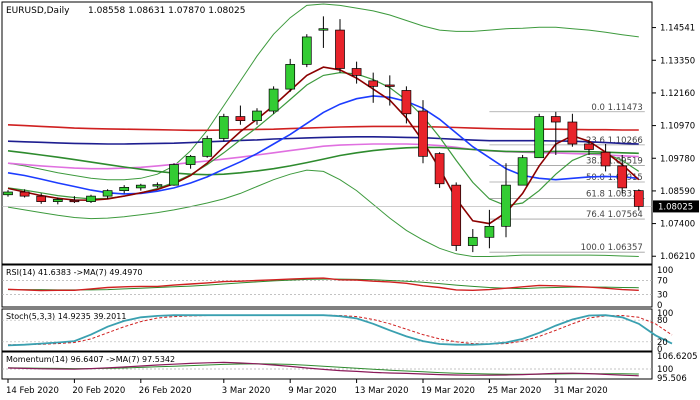 The height and width of the screenshot is (400, 700). I want to click on date-tick-label-2: 26 Feb 2020, so click(165, 391).